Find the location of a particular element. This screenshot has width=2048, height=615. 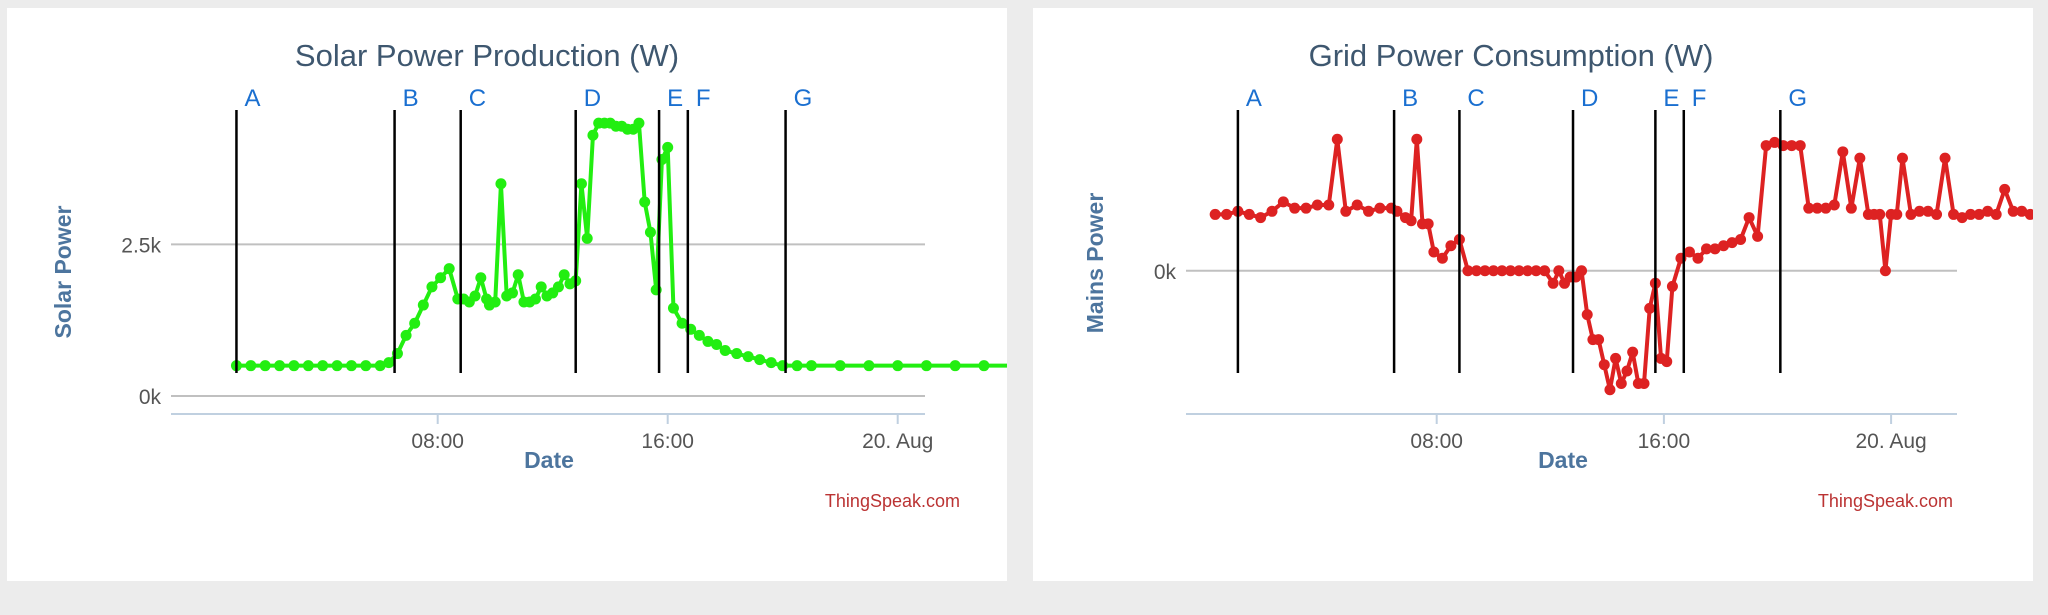

x-tick-label: 20. Aug is located at coordinates (1890, 441).